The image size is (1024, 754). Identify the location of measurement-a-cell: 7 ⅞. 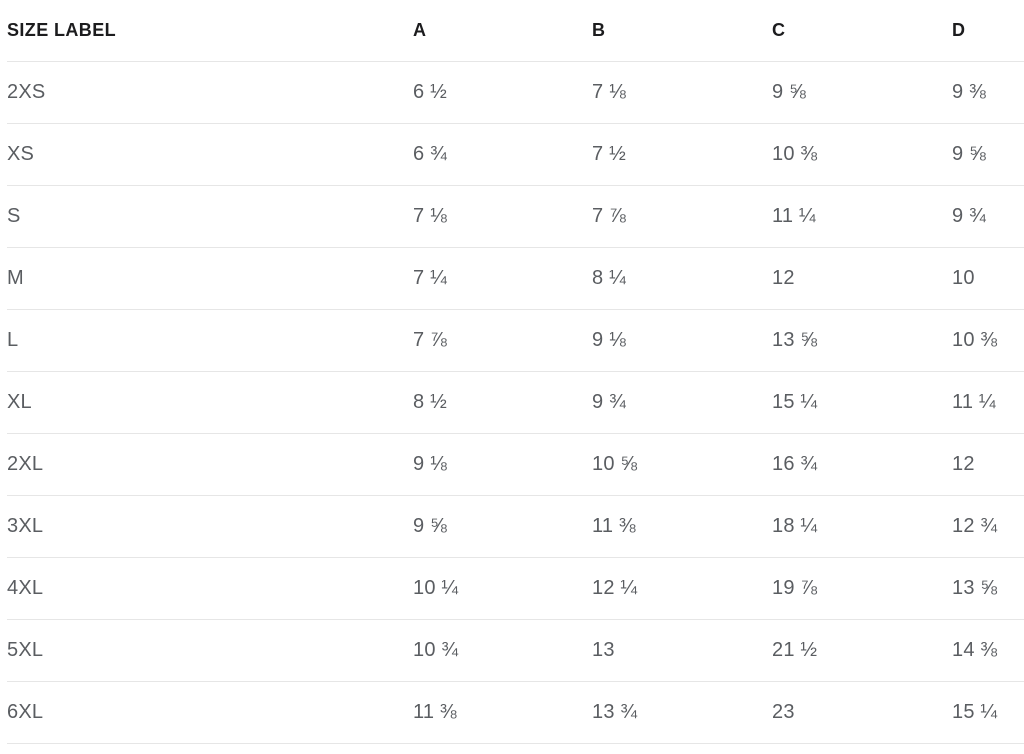
(502, 340).